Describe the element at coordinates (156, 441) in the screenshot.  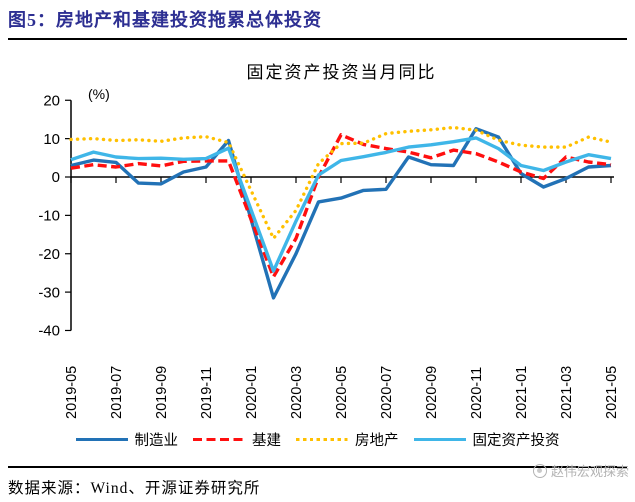
I see `legend-label: 制造业` at that location.